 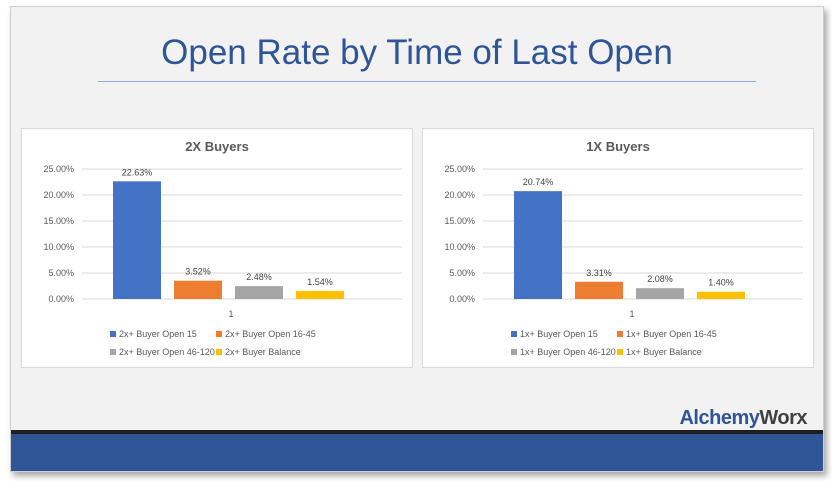 I want to click on legend-label: 2x+ Buyer Balance, so click(x=263, y=352).